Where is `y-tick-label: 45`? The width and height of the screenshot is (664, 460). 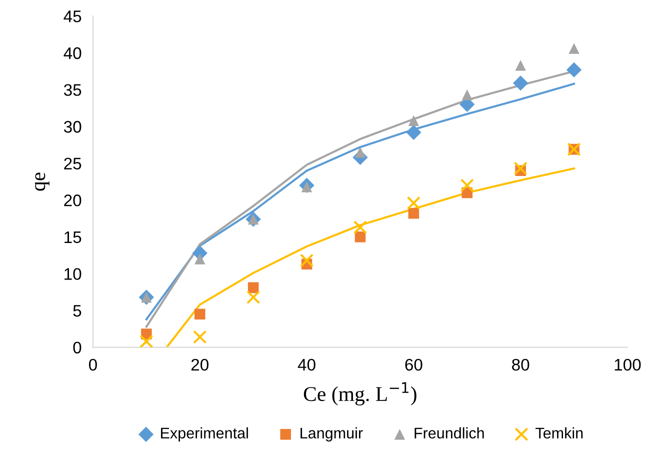 y-tick-label: 45 is located at coordinates (73, 16).